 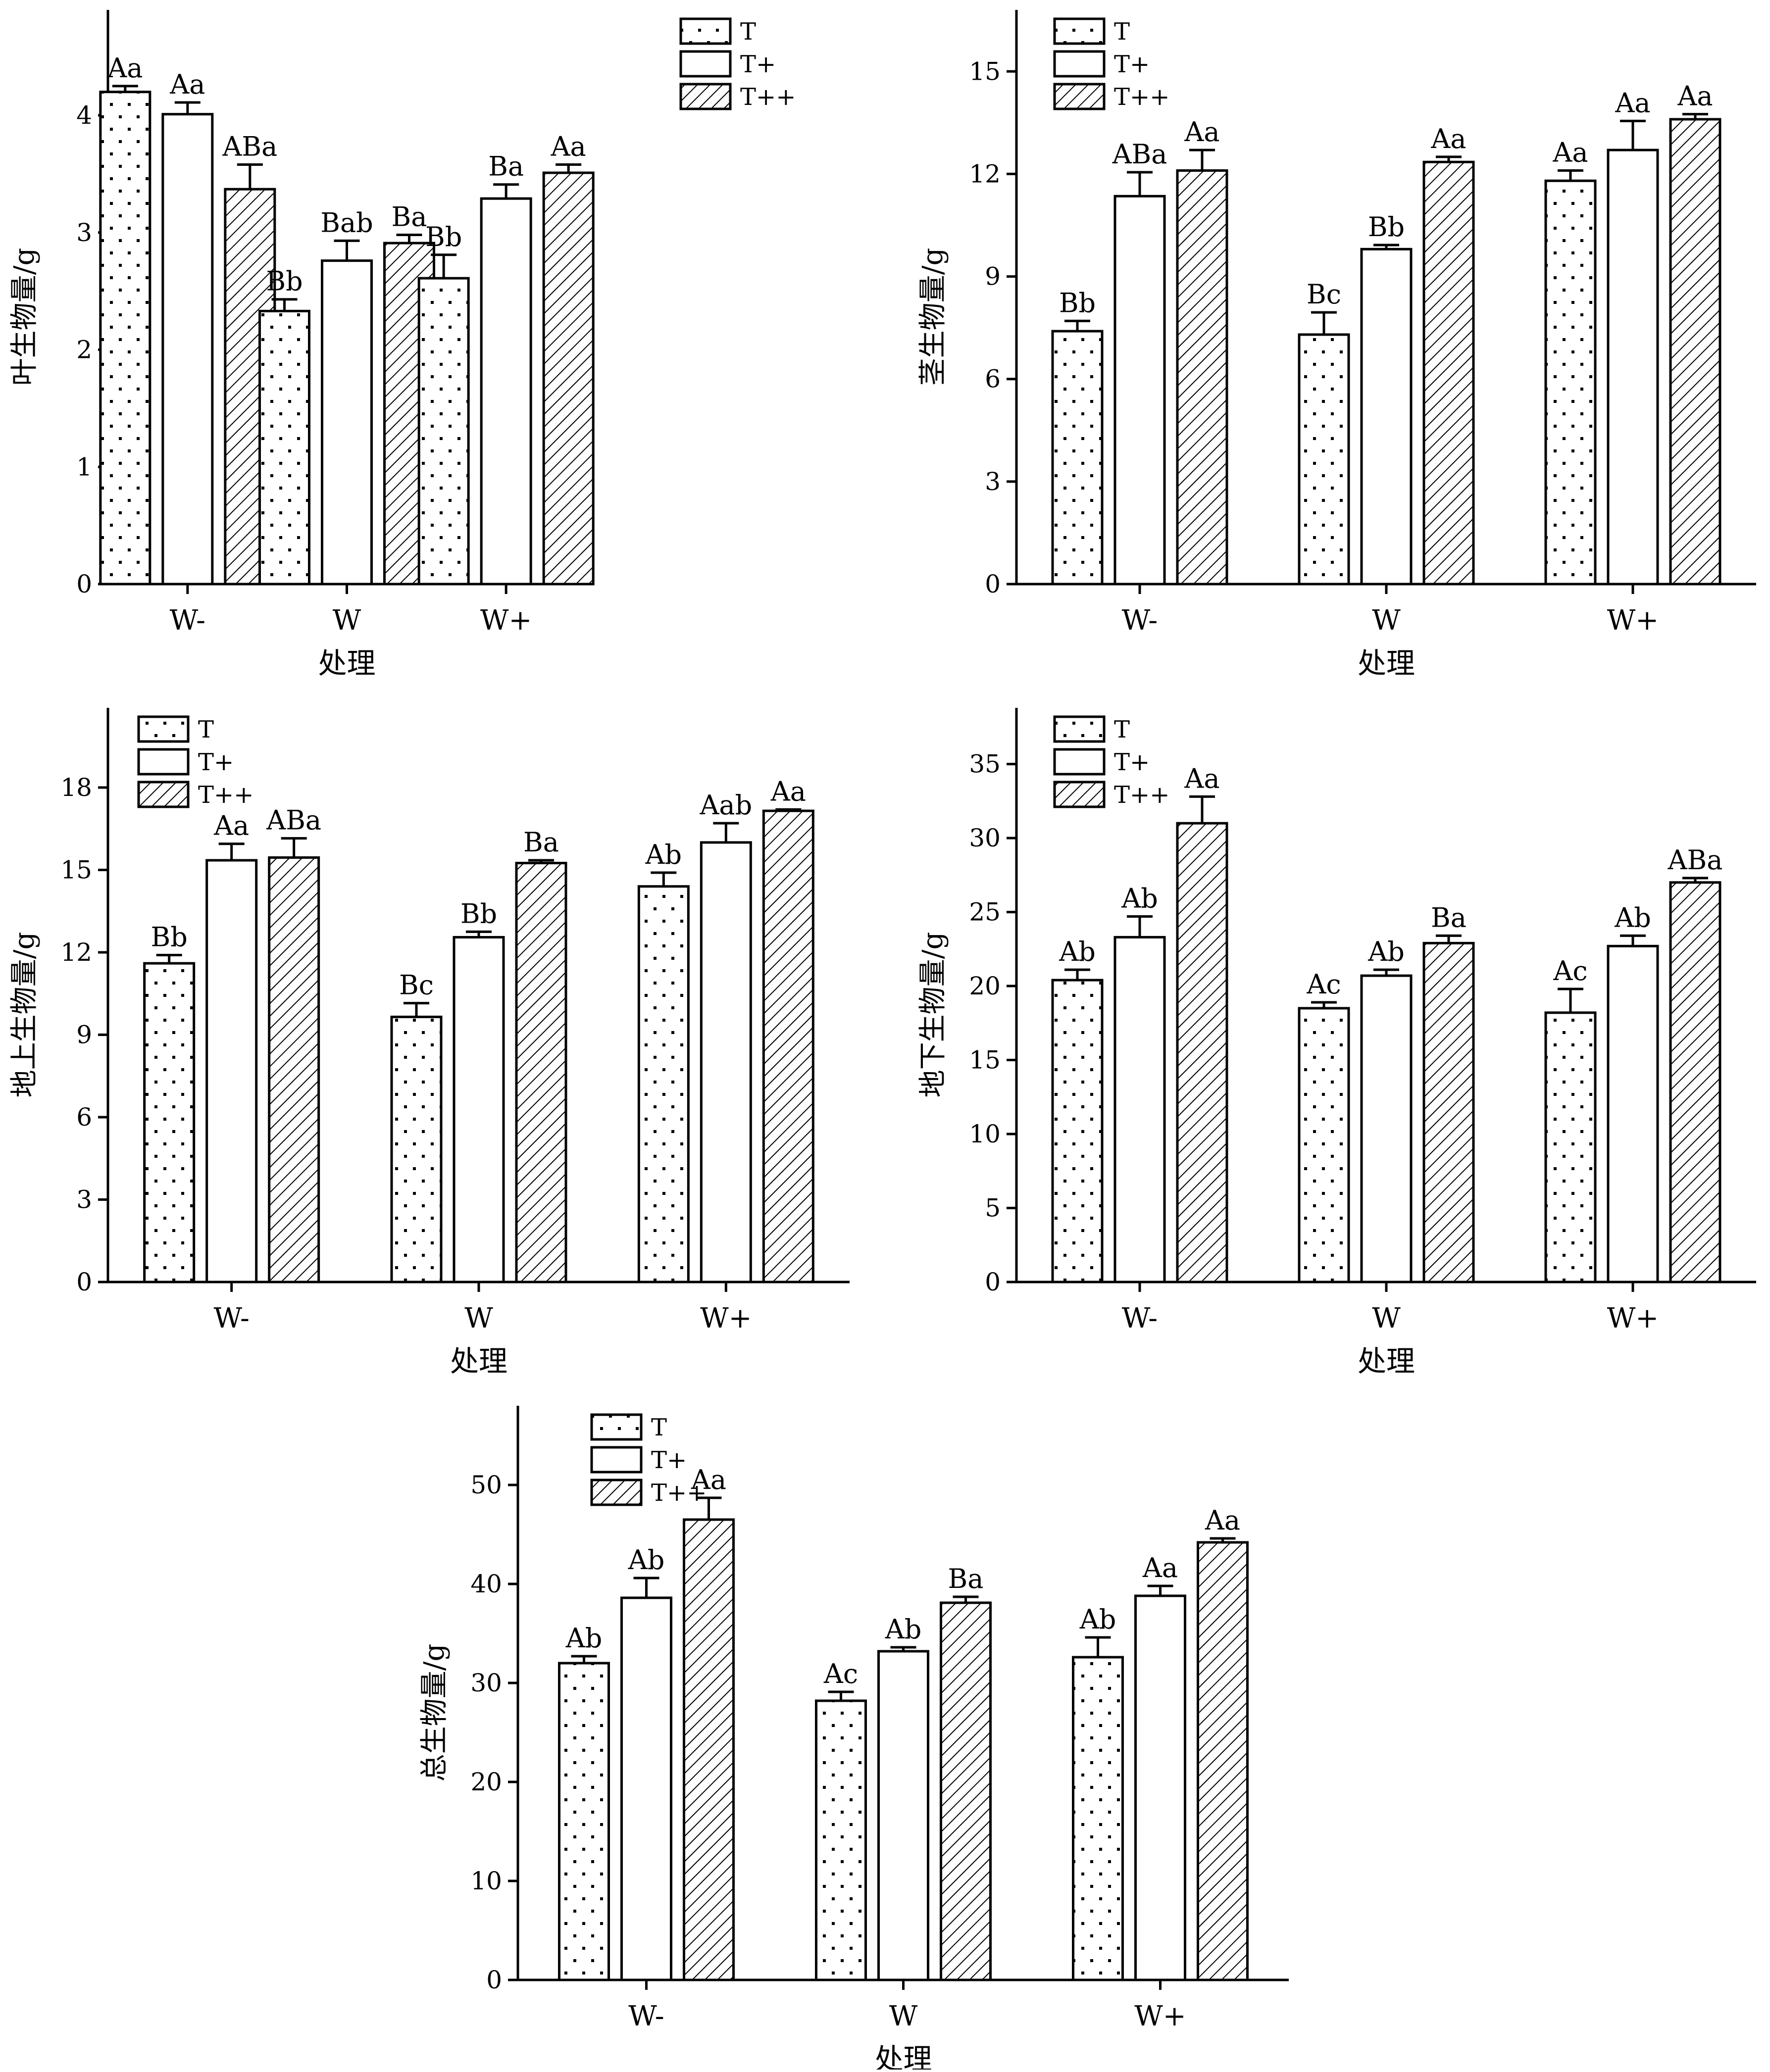 I want to click on legend-label: T+, so click(x=216, y=762).